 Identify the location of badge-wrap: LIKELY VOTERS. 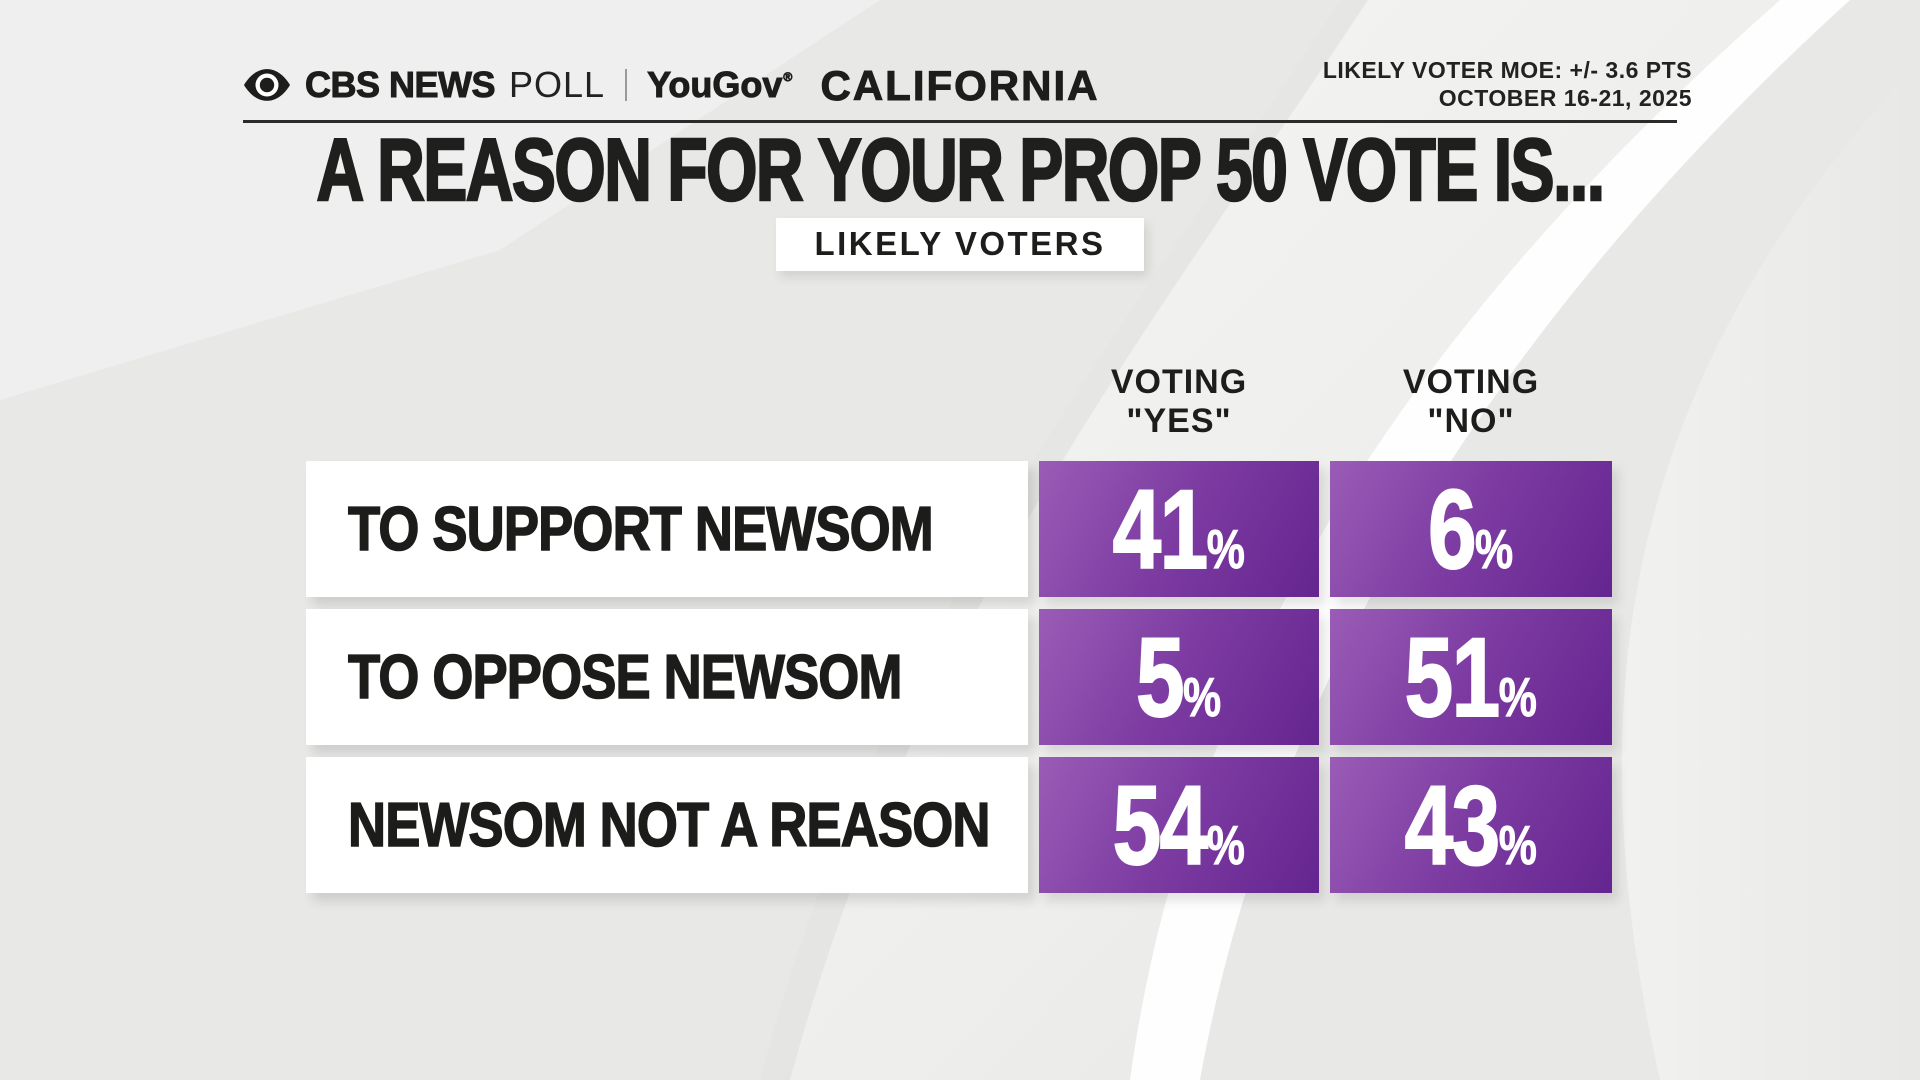
(960, 244).